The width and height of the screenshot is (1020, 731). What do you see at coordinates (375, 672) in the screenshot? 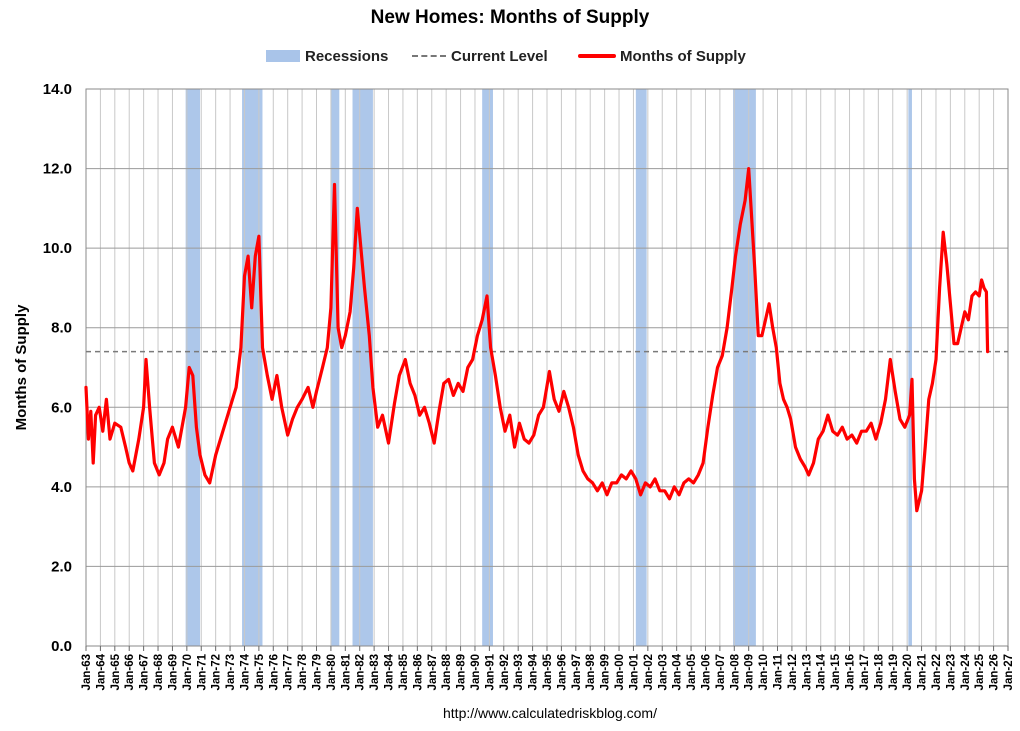
I see `x-tick-label: Jan-83` at bounding box center [375, 672].